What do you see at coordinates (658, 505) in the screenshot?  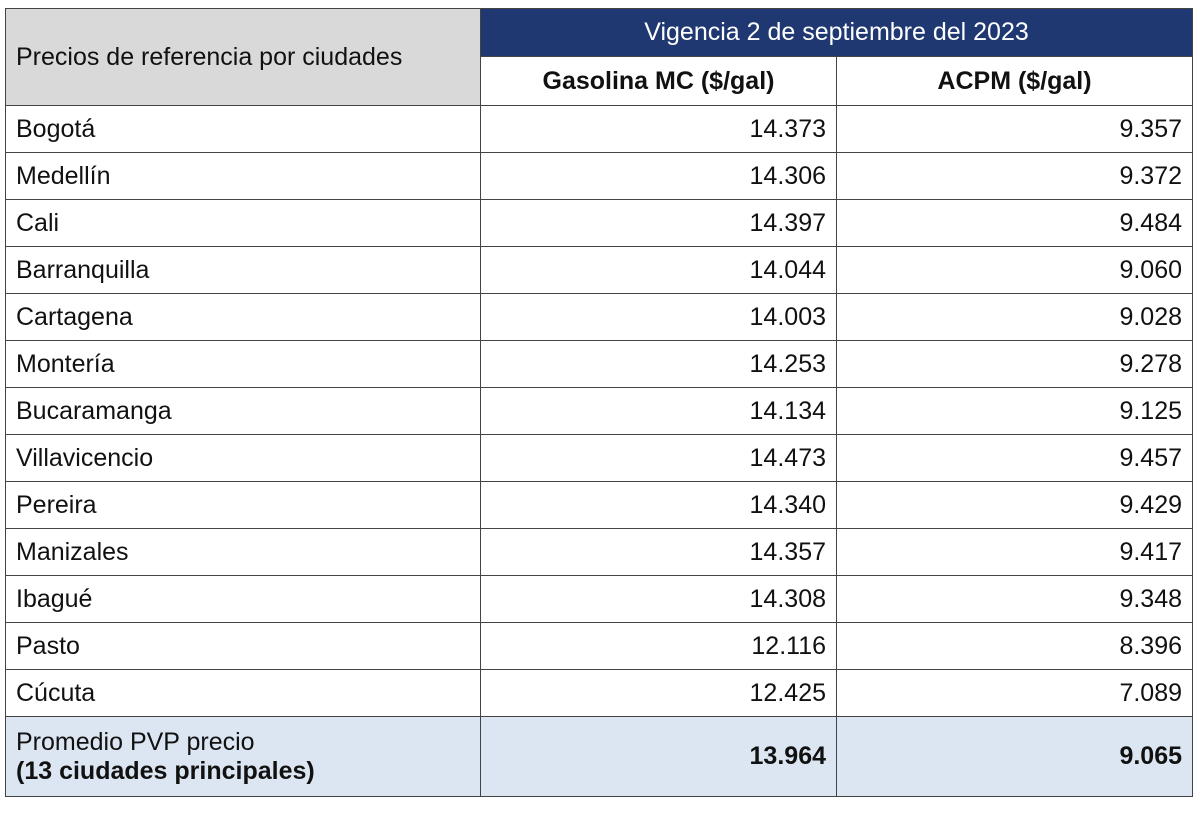 I see `price-cell: 14.340` at bounding box center [658, 505].